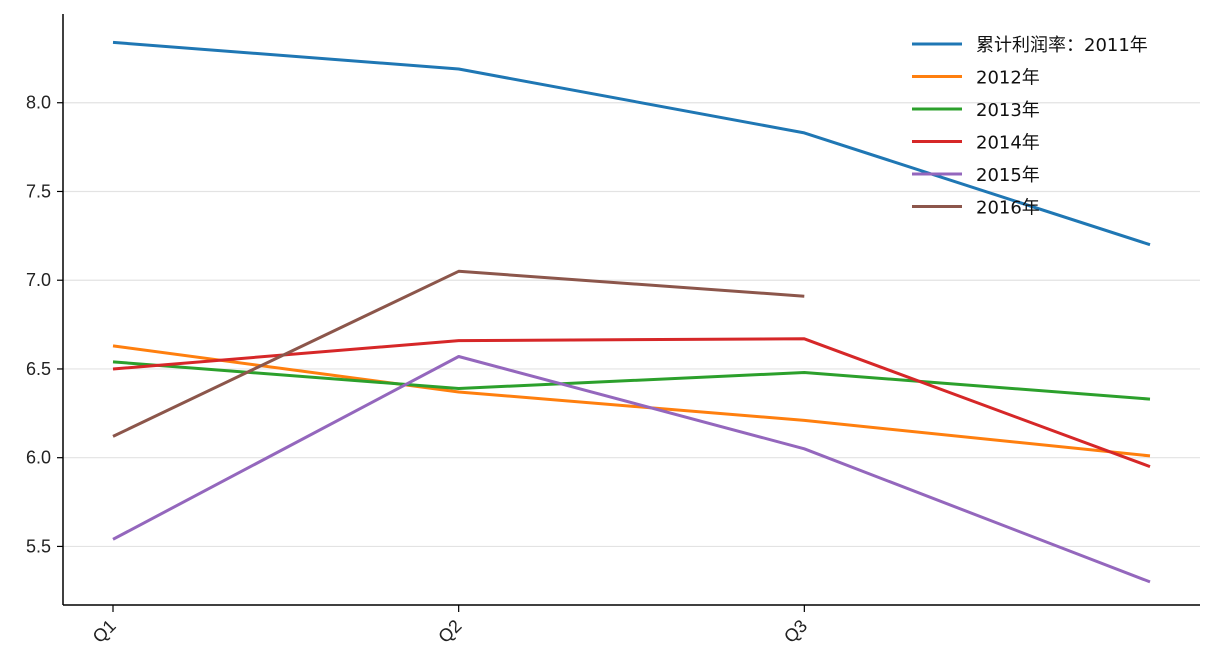 This screenshot has height=672, width=1216. I want to click on legend-label: 2016年, so click(1008, 208).